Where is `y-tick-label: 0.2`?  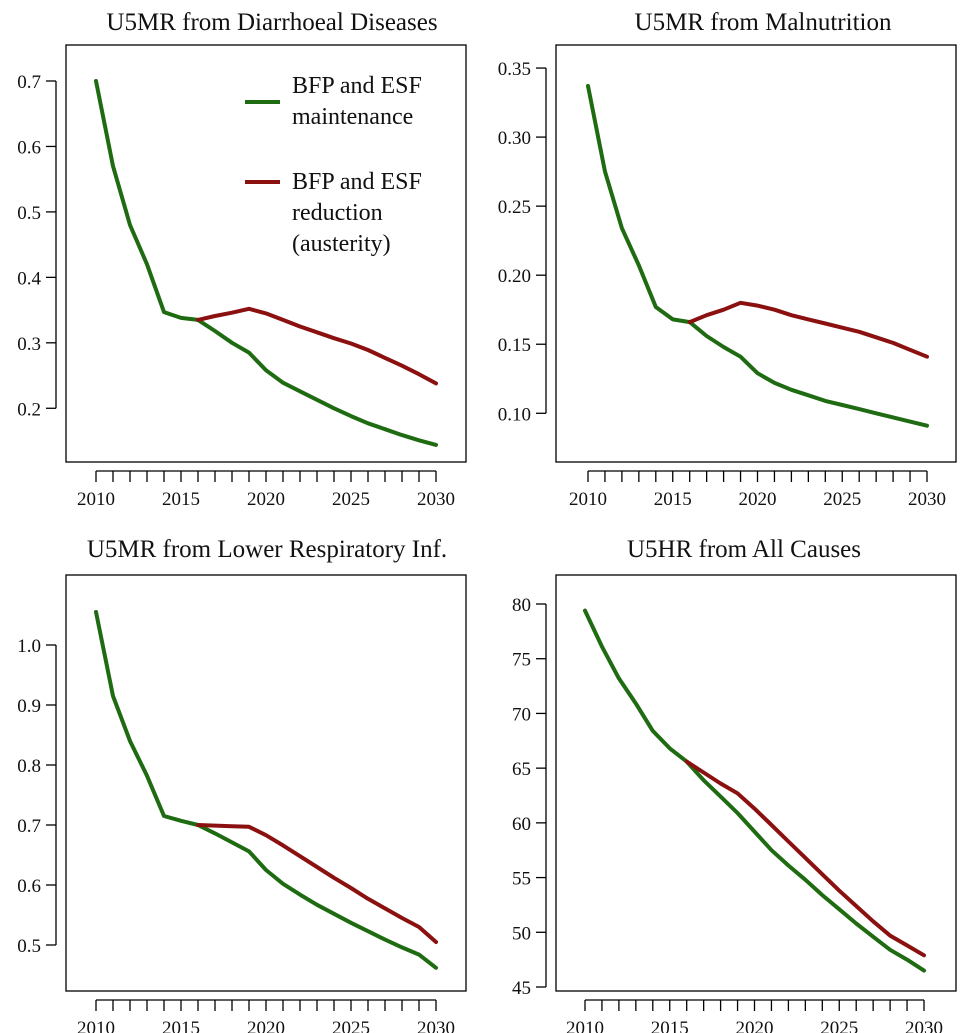 y-tick-label: 0.2 is located at coordinates (29, 409).